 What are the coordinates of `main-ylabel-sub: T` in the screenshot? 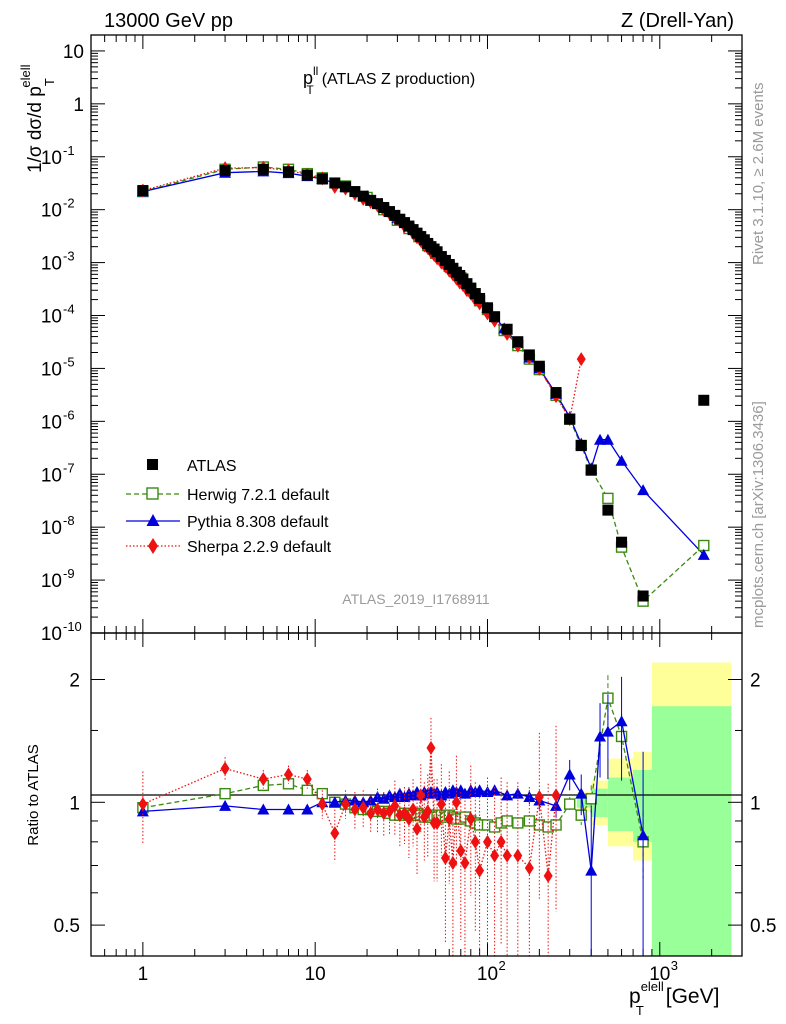 It's located at (49, 82).